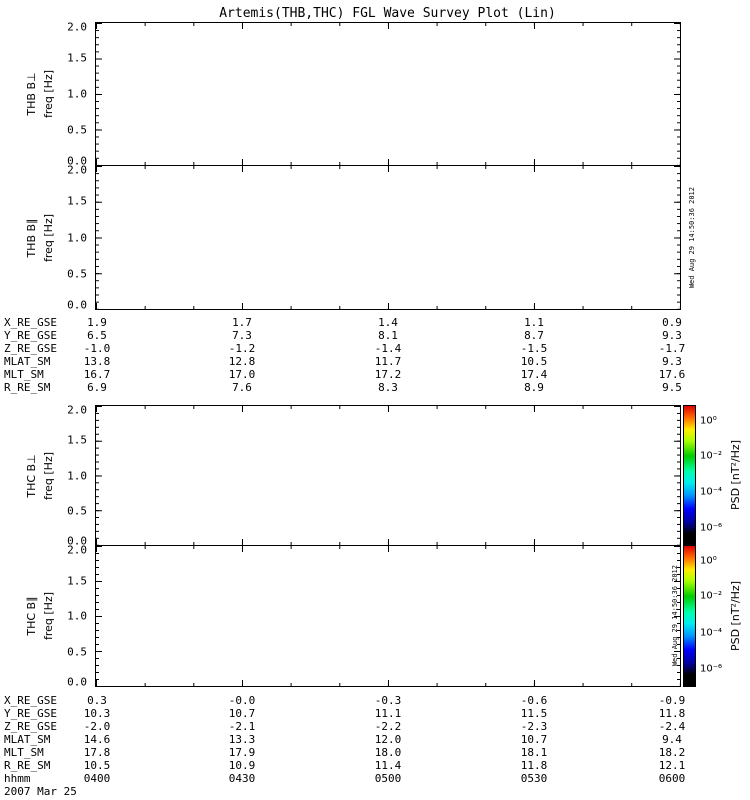 The width and height of the screenshot is (750, 800). What do you see at coordinates (97, 361) in the screenshot?
I see `ephemeris-value: 13.8` at bounding box center [97, 361].